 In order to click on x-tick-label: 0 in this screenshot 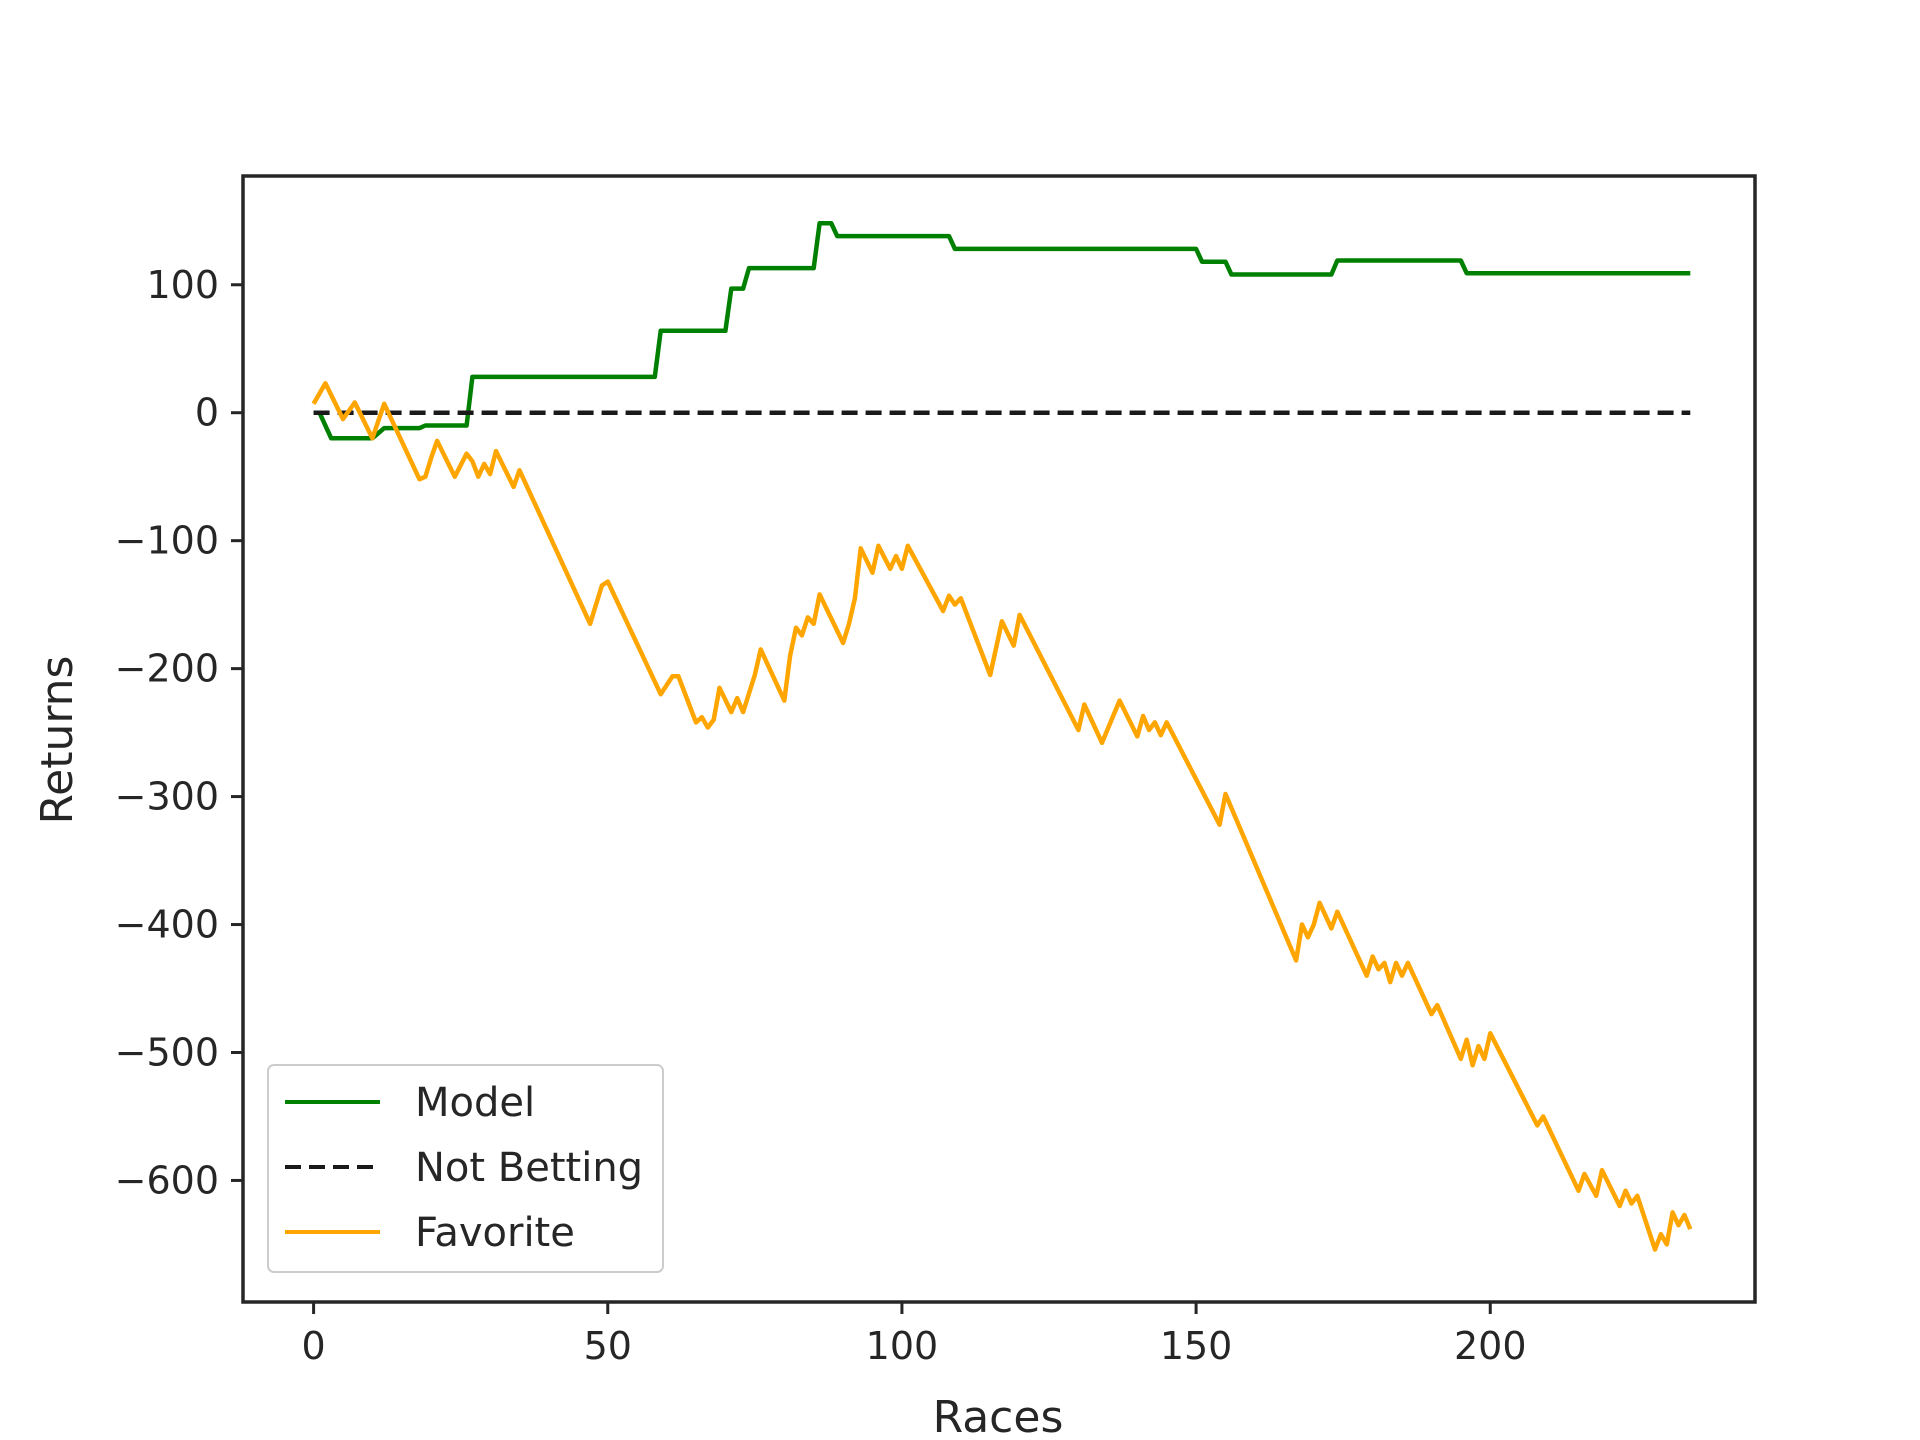, I will do `click(314, 1346)`.